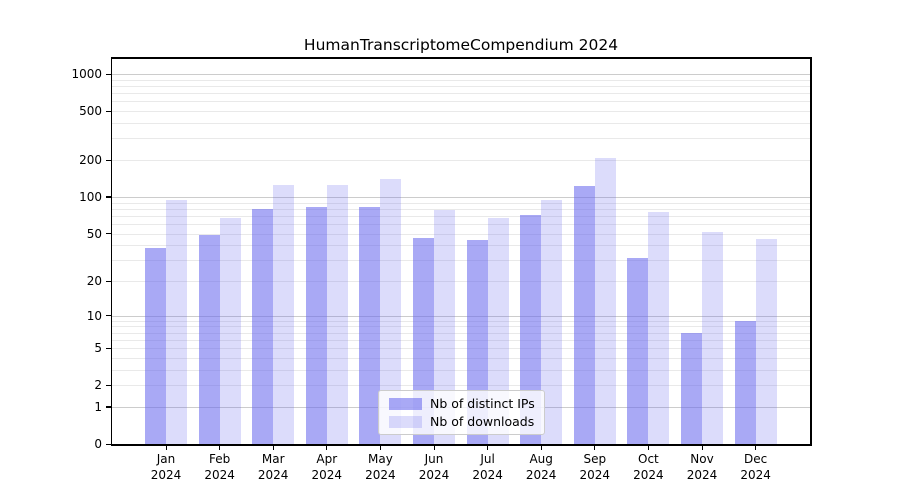 The image size is (900, 500). I want to click on x-tick-label-oct-2024: Oct 2024, so click(648, 467).